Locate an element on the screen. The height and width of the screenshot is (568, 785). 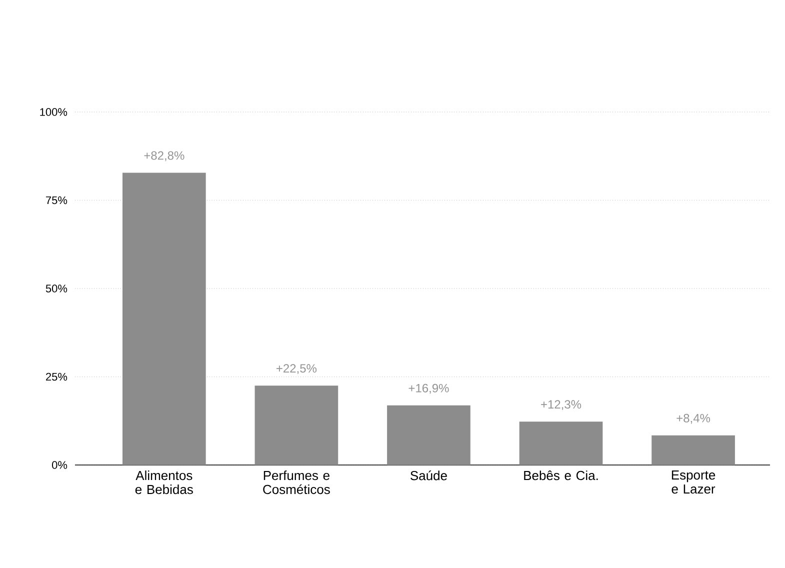
data-label: +22,5% is located at coordinates (296, 369).